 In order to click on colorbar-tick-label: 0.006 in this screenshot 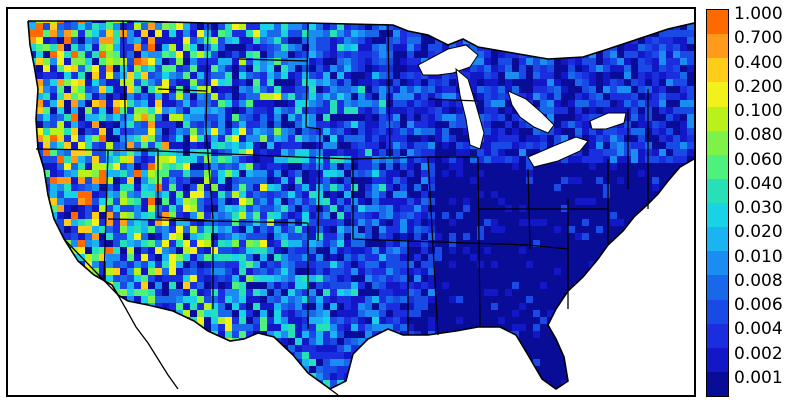, I will do `click(758, 305)`.